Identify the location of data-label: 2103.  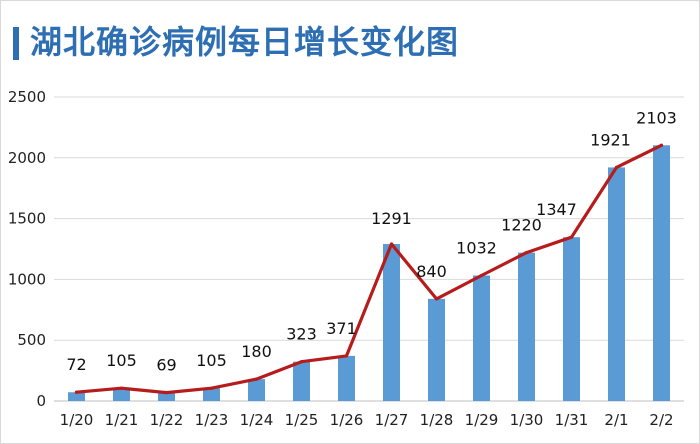
(656, 117).